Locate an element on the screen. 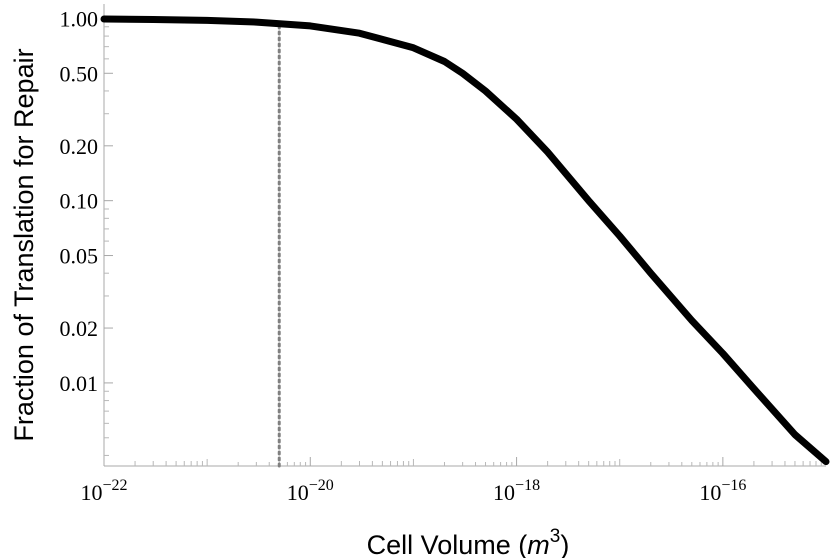 This screenshot has height=558, width=830. x-tick-label: 10−22 is located at coordinates (103, 491).